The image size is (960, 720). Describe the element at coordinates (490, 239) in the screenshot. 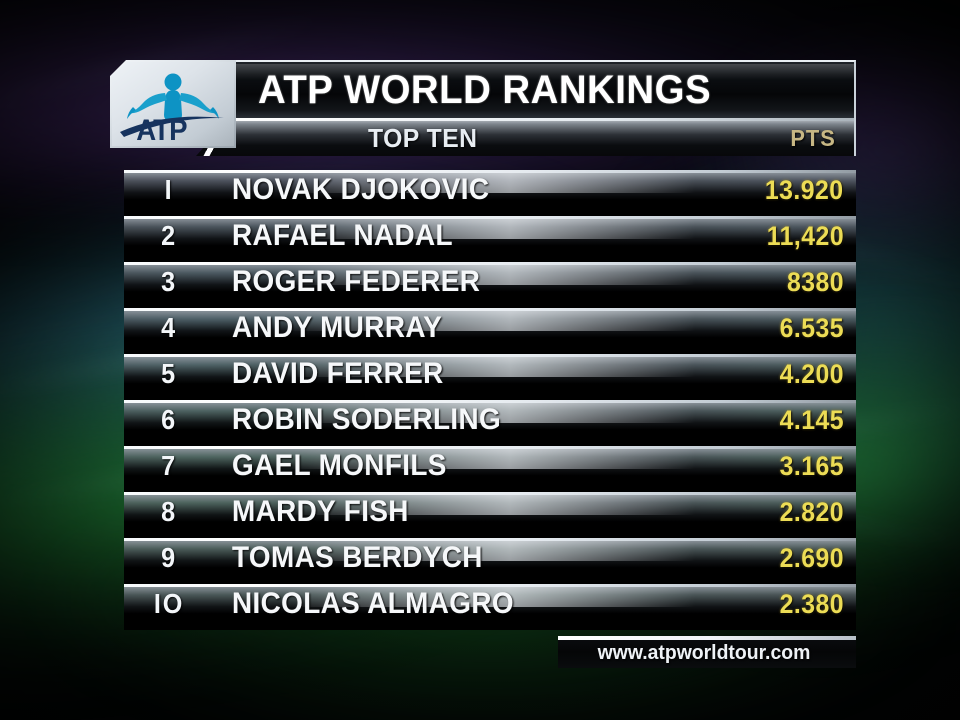

I see `table-row: 2 RAFAEL NADAL 11,420` at that location.